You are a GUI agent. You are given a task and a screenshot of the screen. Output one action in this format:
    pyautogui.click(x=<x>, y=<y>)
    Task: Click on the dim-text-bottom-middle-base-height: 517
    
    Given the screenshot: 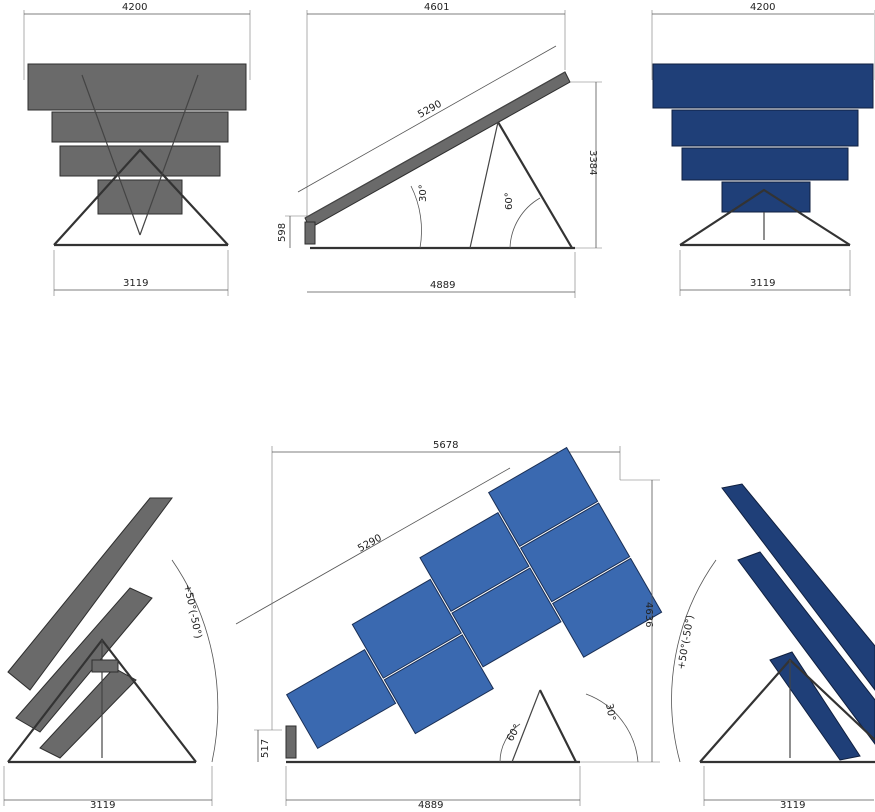 What is the action you would take?
    pyautogui.click(x=265, y=748)
    